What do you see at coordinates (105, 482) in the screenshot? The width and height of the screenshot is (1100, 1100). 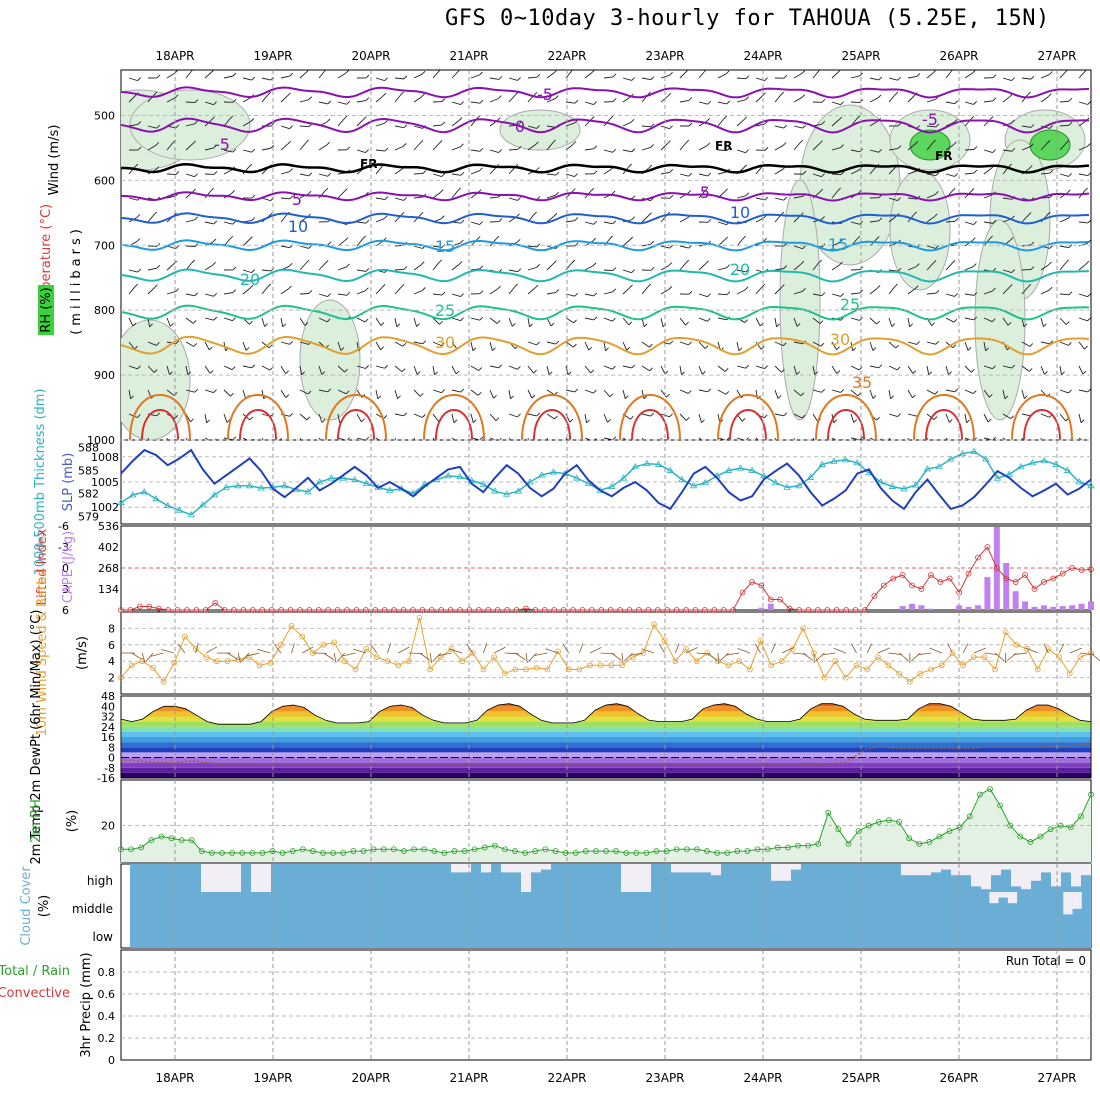 I see `slp-tick-label: 1005` at bounding box center [105, 482].